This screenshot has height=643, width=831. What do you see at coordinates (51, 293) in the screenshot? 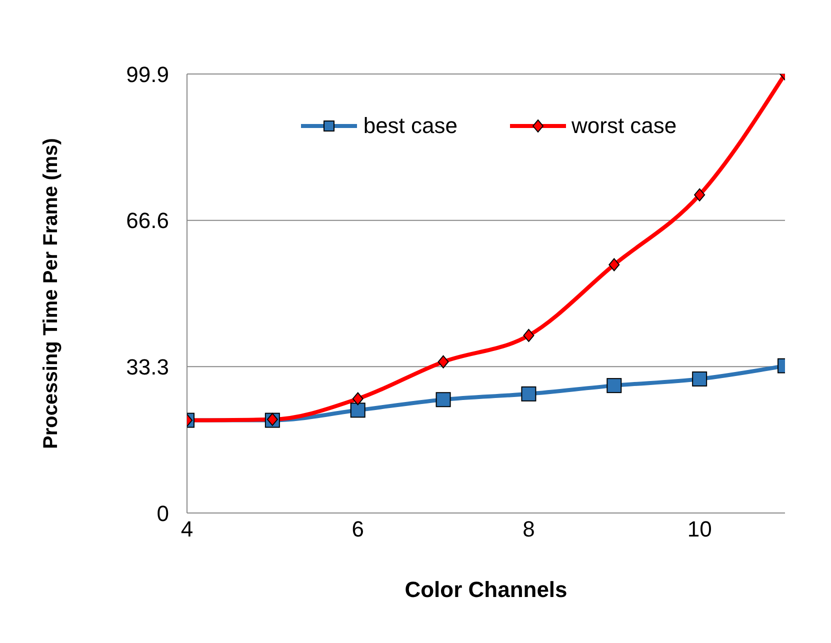
I see `y-axis-title: Processing Time Per Frame (ms)` at bounding box center [51, 293].